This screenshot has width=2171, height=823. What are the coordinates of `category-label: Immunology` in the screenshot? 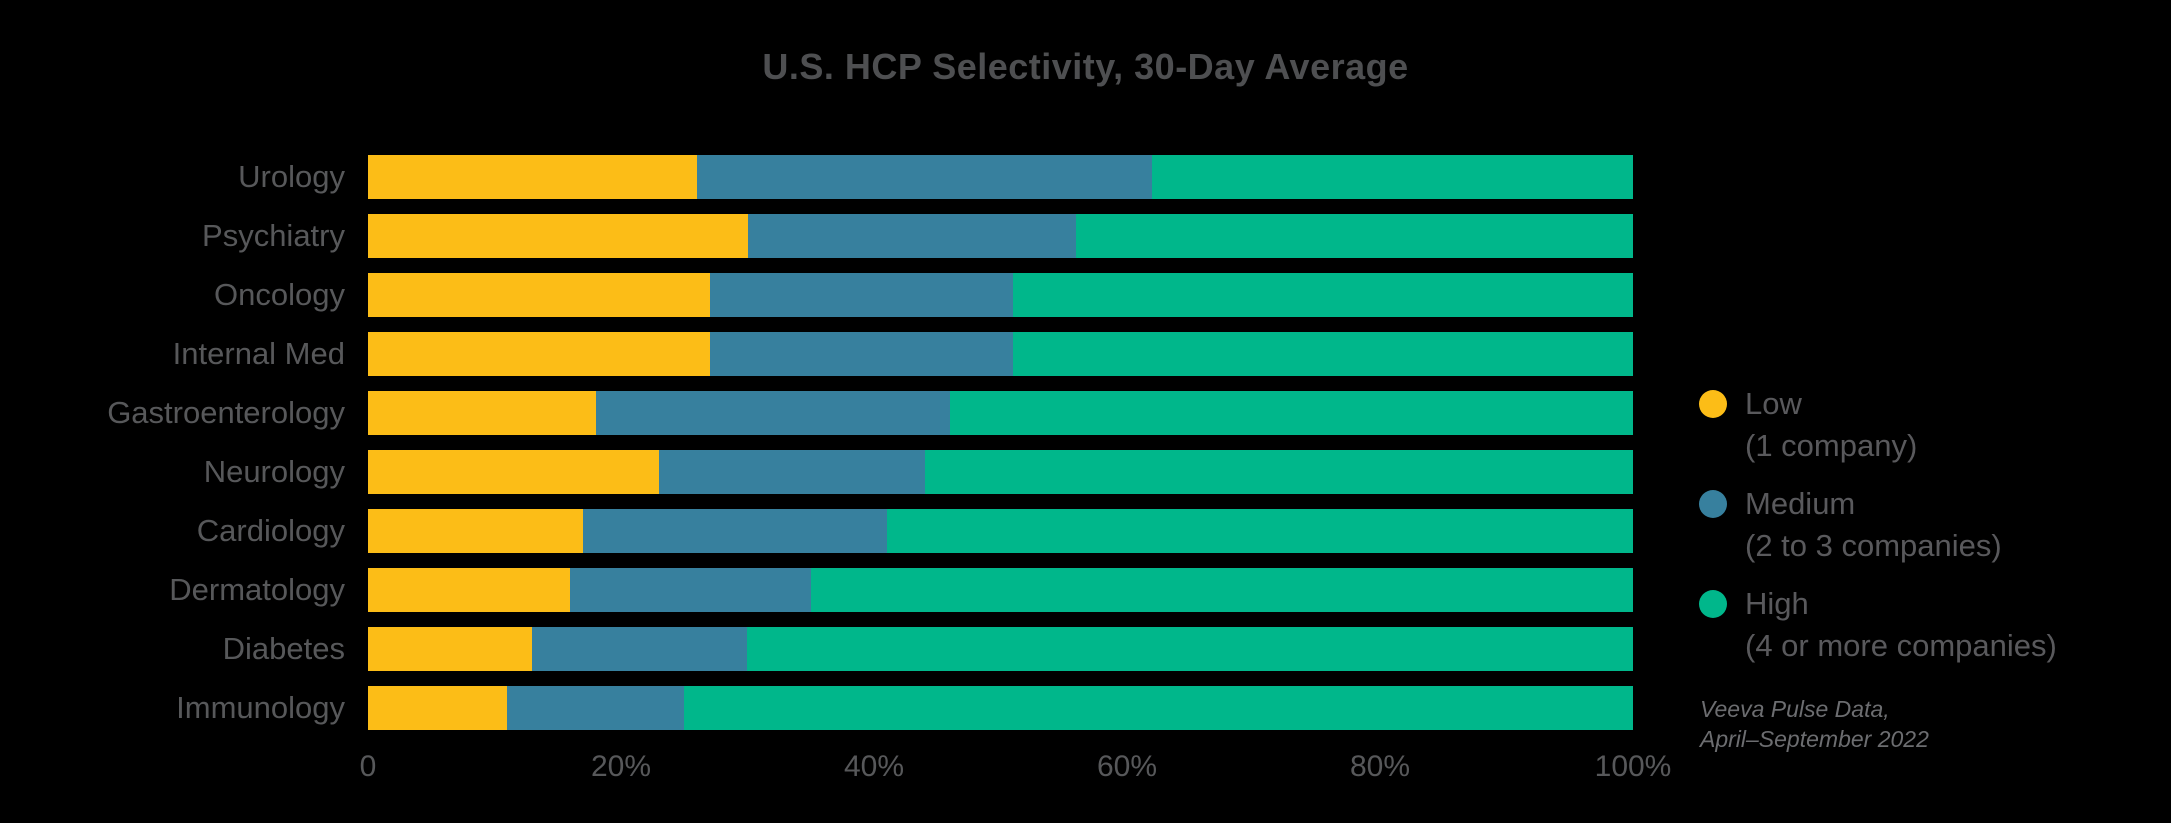 It's located at (260, 707).